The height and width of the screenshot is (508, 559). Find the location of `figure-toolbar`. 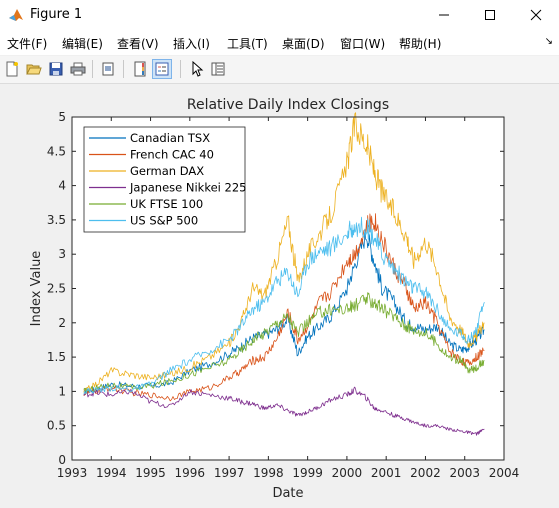

figure-toolbar is located at coordinates (279, 70).